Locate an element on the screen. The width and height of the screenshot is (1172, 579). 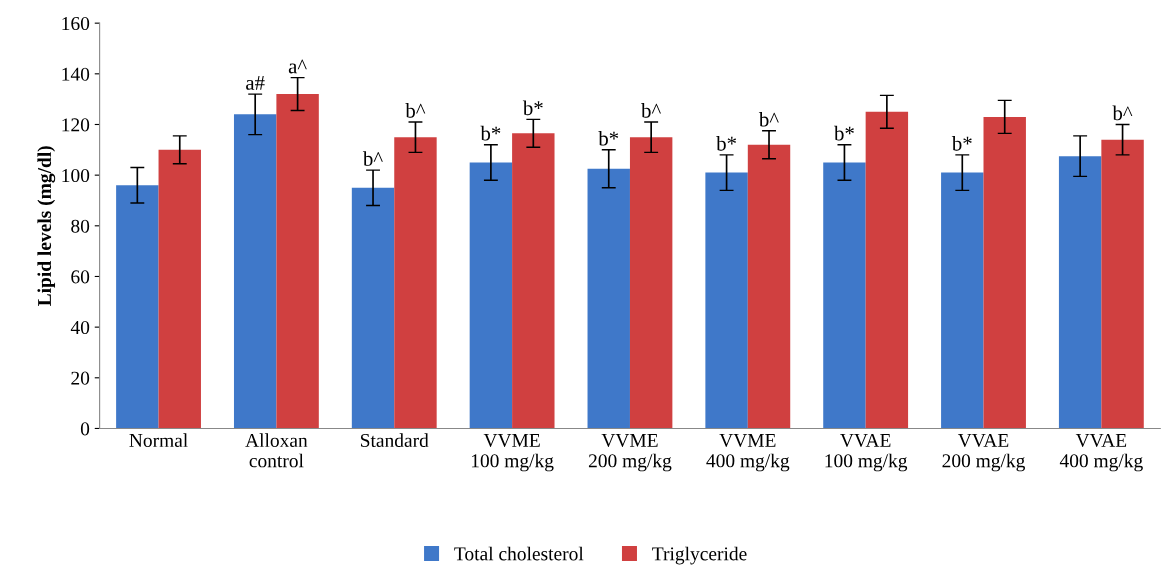
y-tick-label: 120 is located at coordinates (76, 125).